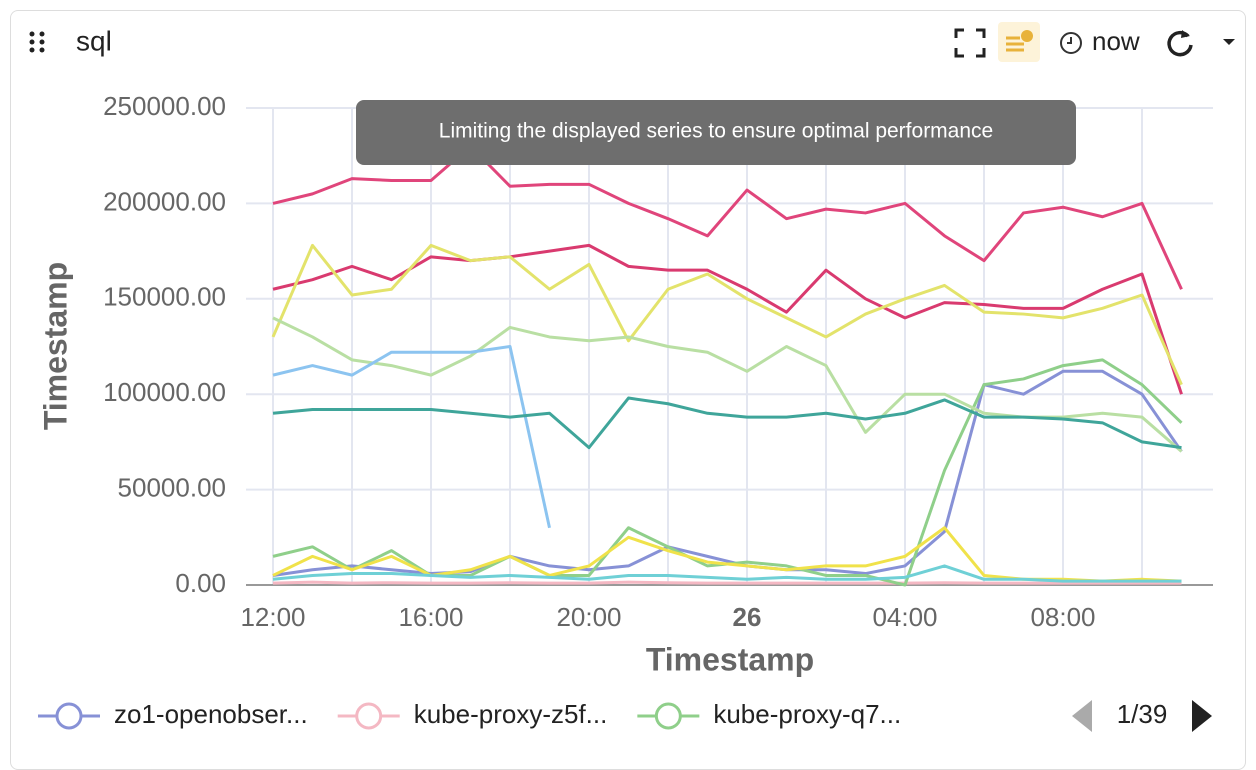 The image size is (1256, 770). Describe the element at coordinates (164, 201) in the screenshot. I see `y-tick-label: 200000.00` at that location.